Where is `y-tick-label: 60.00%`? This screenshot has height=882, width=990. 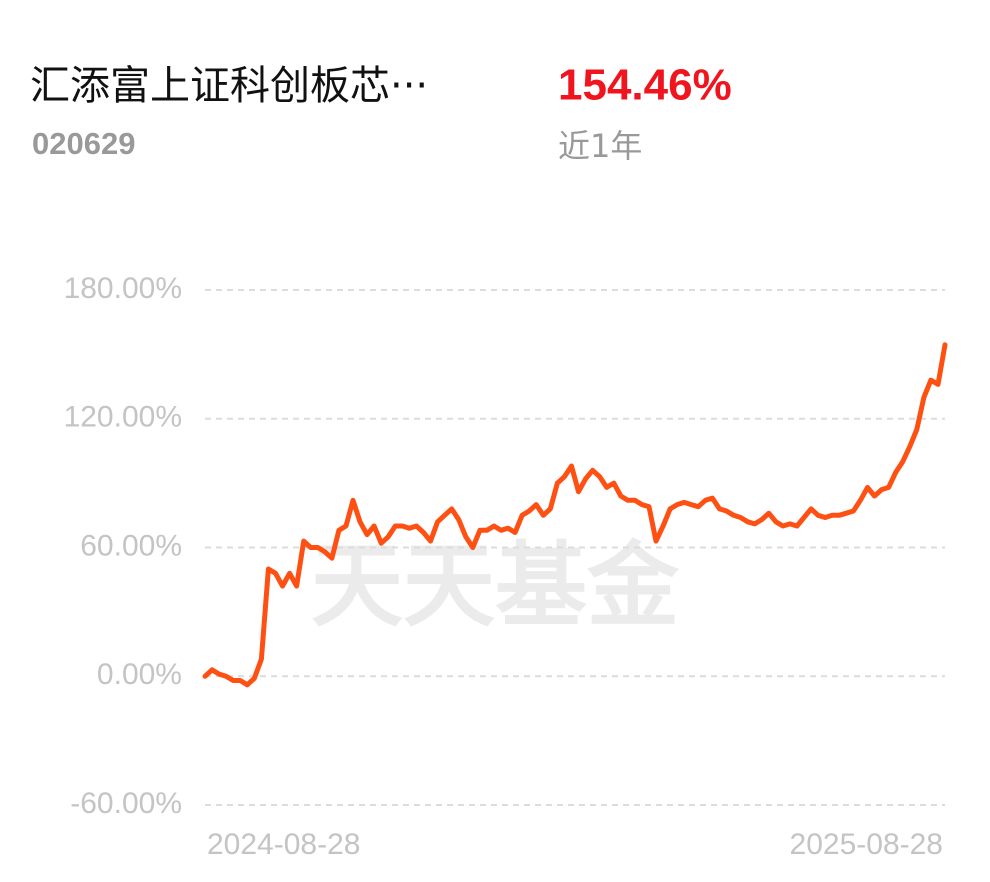 y-tick-label: 60.00% is located at coordinates (131, 545).